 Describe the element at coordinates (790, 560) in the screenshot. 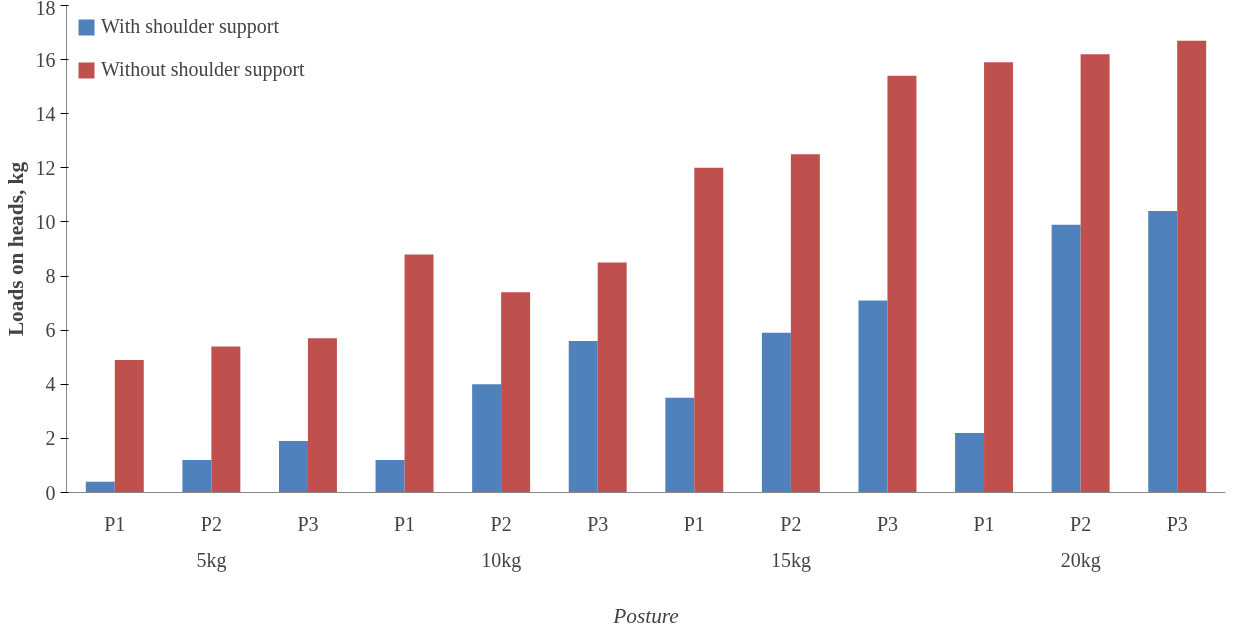

I see `text: 15kg` at that location.